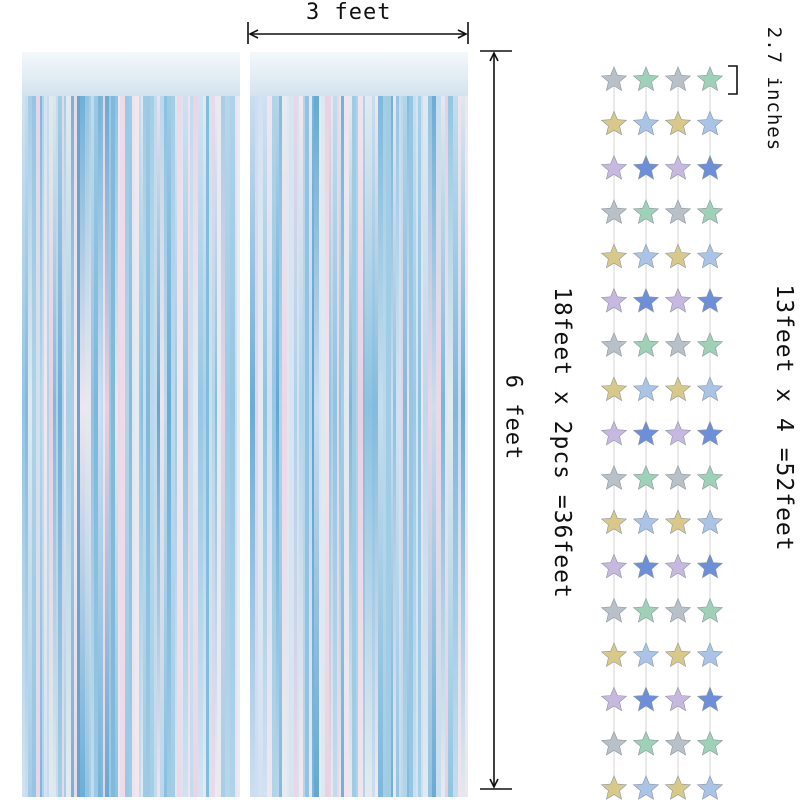 The image size is (800, 800). I want to click on height-label: 6 feet, so click(513, 417).